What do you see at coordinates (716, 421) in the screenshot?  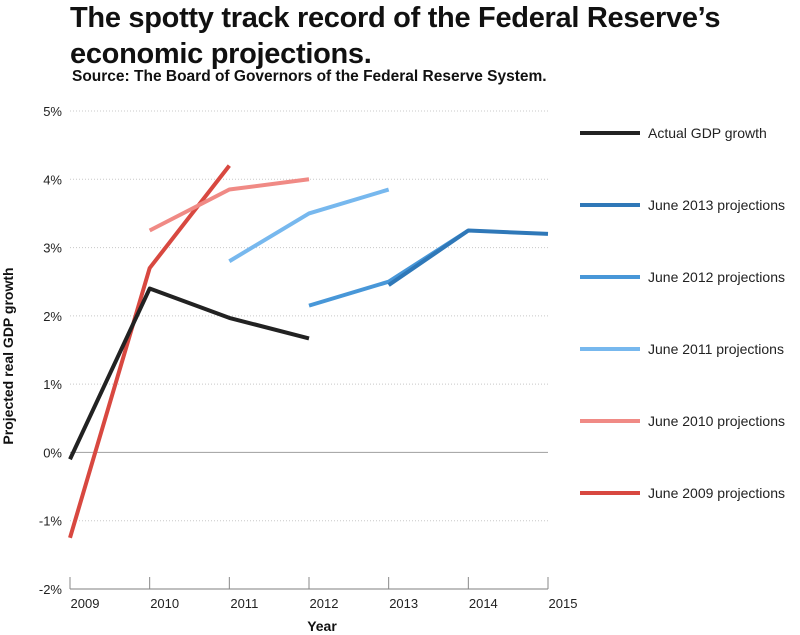 I see `legend-label: June 2010 projections` at bounding box center [716, 421].